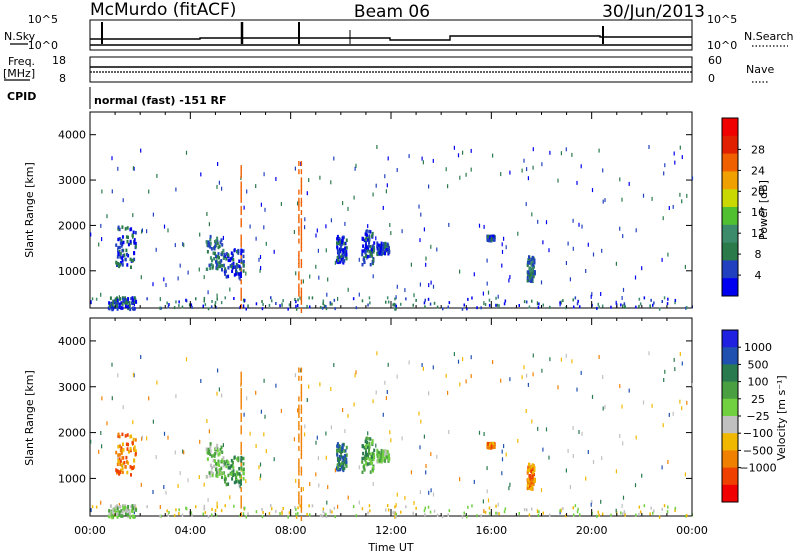 This screenshot has height=554, width=800. Describe the element at coordinates (758, 233) in the screenshot. I see `colorbar-tick-label: 12` at that location.